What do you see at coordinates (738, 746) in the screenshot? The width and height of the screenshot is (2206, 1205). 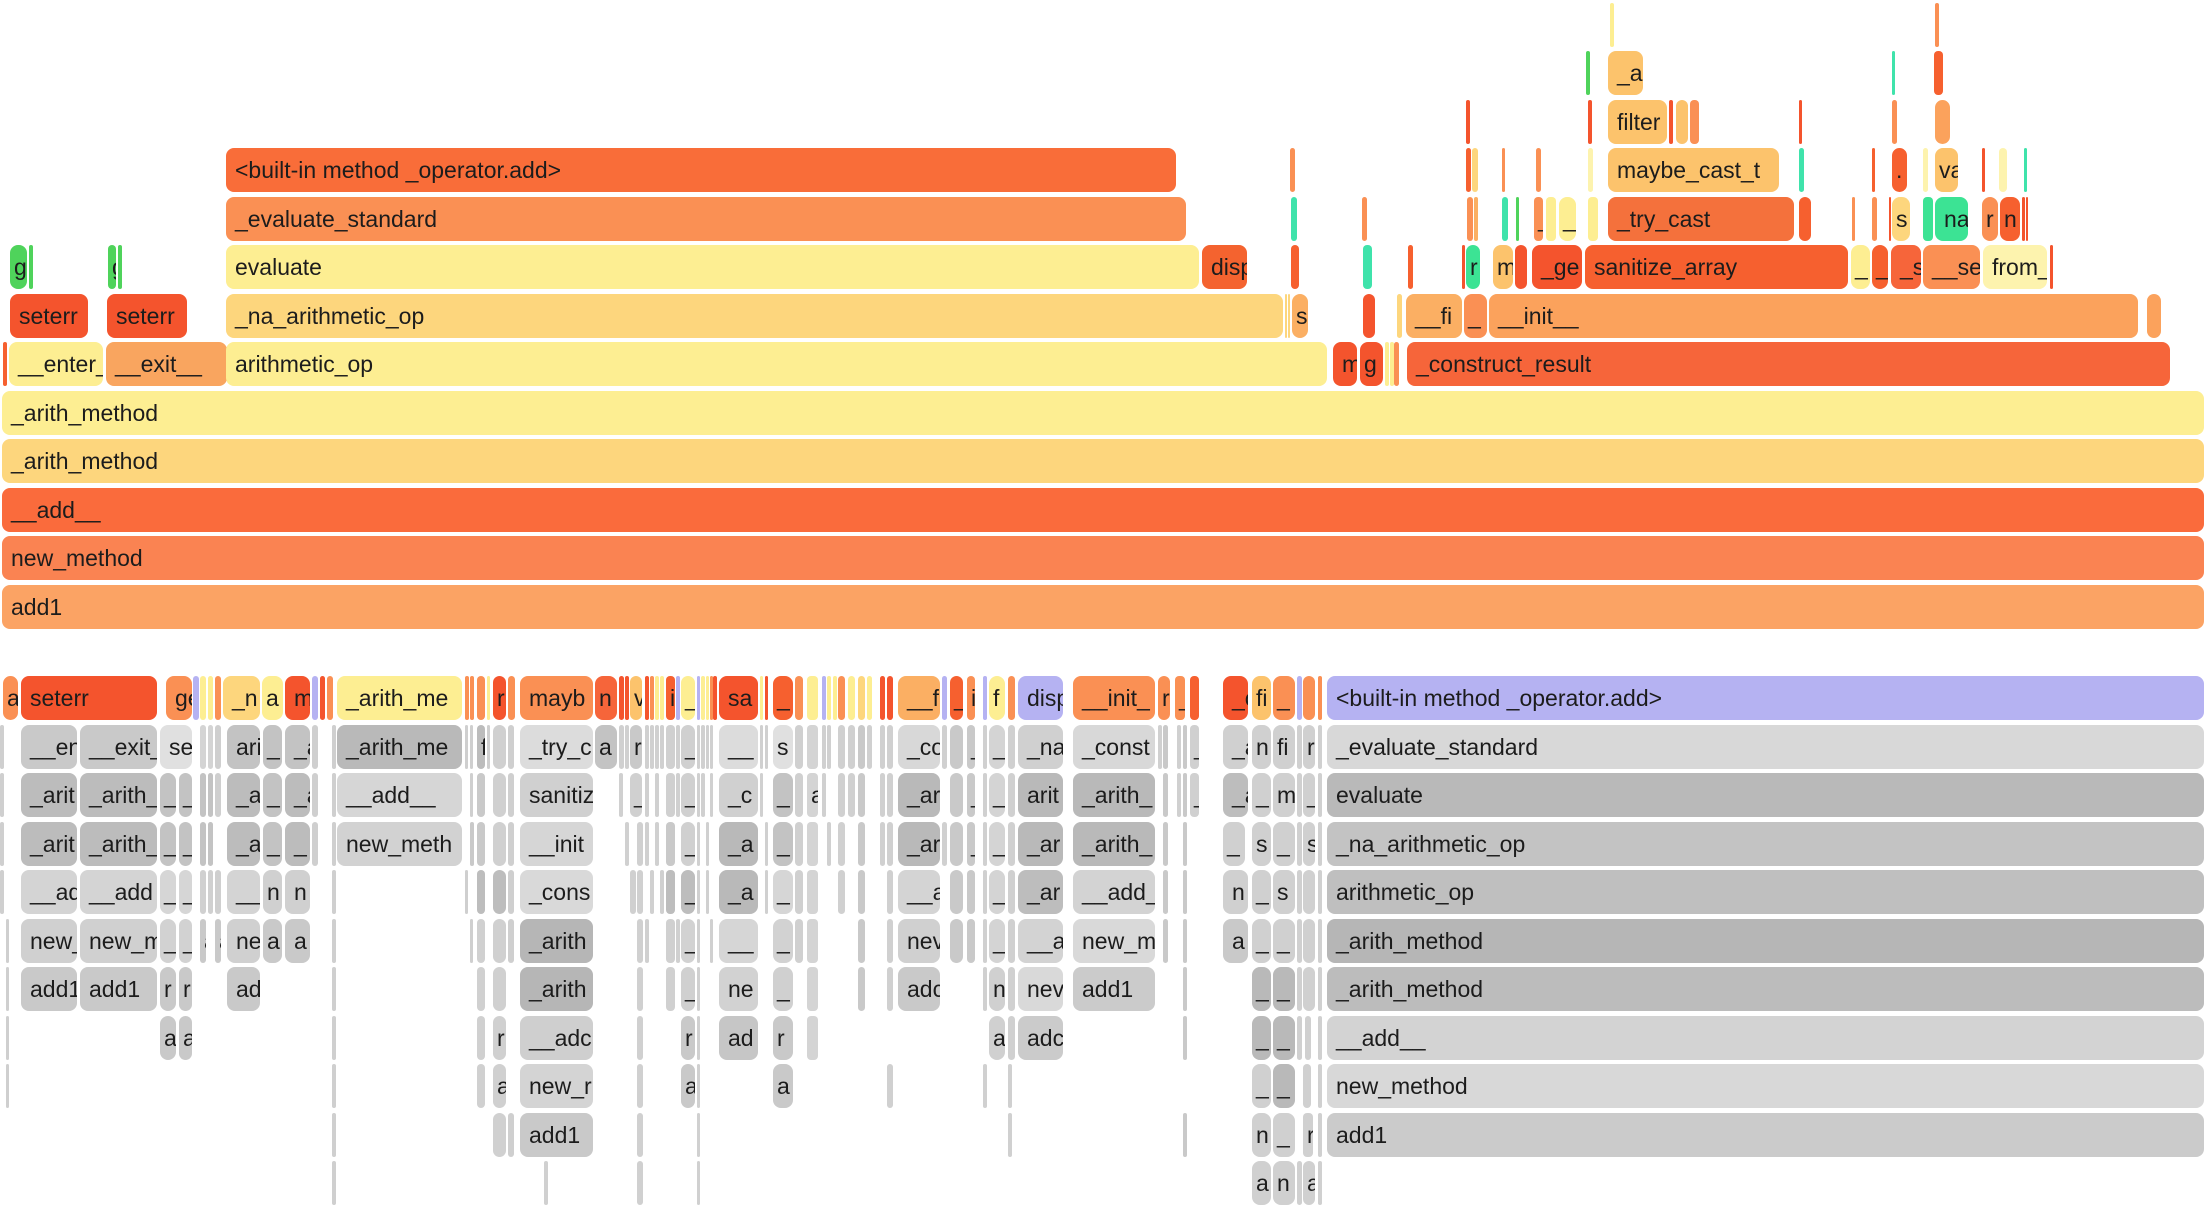 I see `frame-bar: __` at bounding box center [738, 746].